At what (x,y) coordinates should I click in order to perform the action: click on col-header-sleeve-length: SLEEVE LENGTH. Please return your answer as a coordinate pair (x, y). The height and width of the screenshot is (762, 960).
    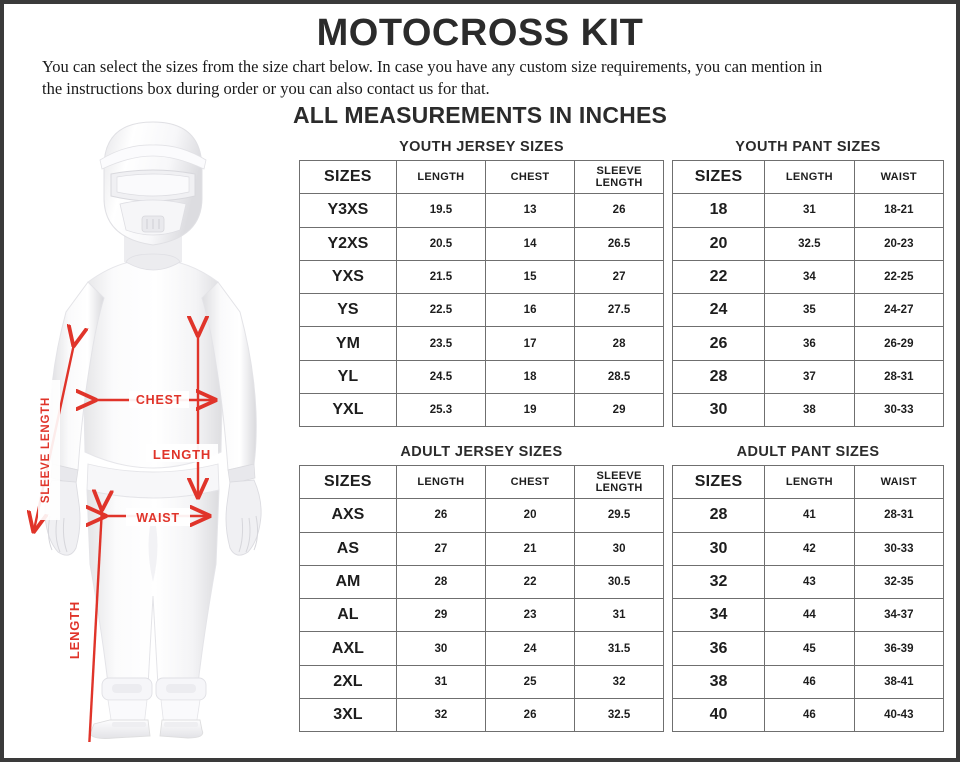
    Looking at the image, I should click on (619, 482).